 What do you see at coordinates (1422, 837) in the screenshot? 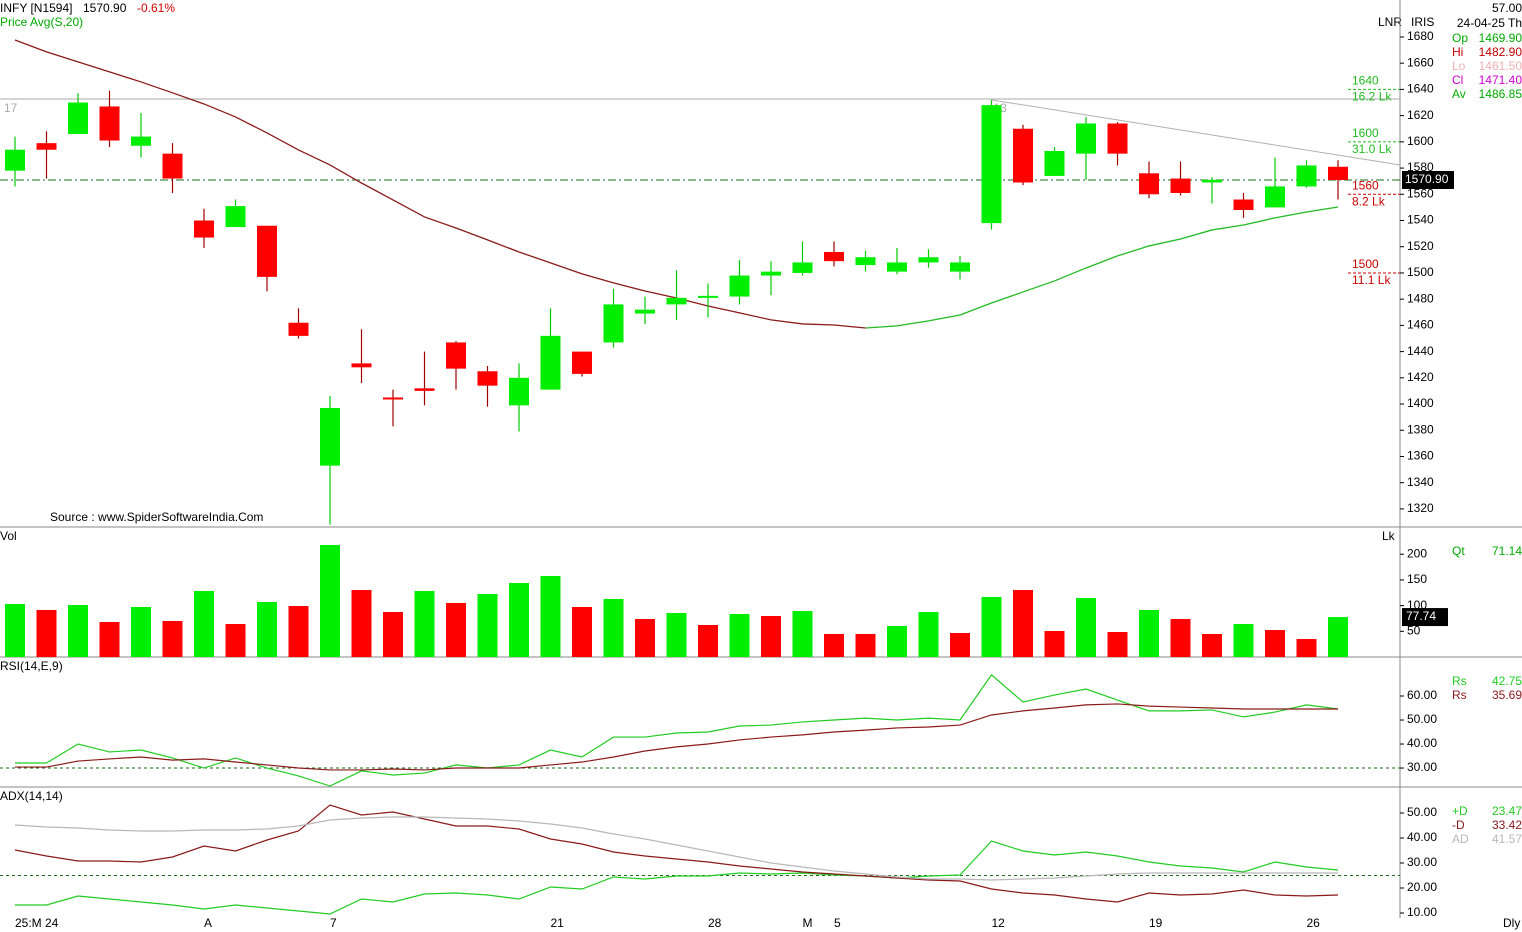
I see `y-tick-label: 40.00` at bounding box center [1422, 837].